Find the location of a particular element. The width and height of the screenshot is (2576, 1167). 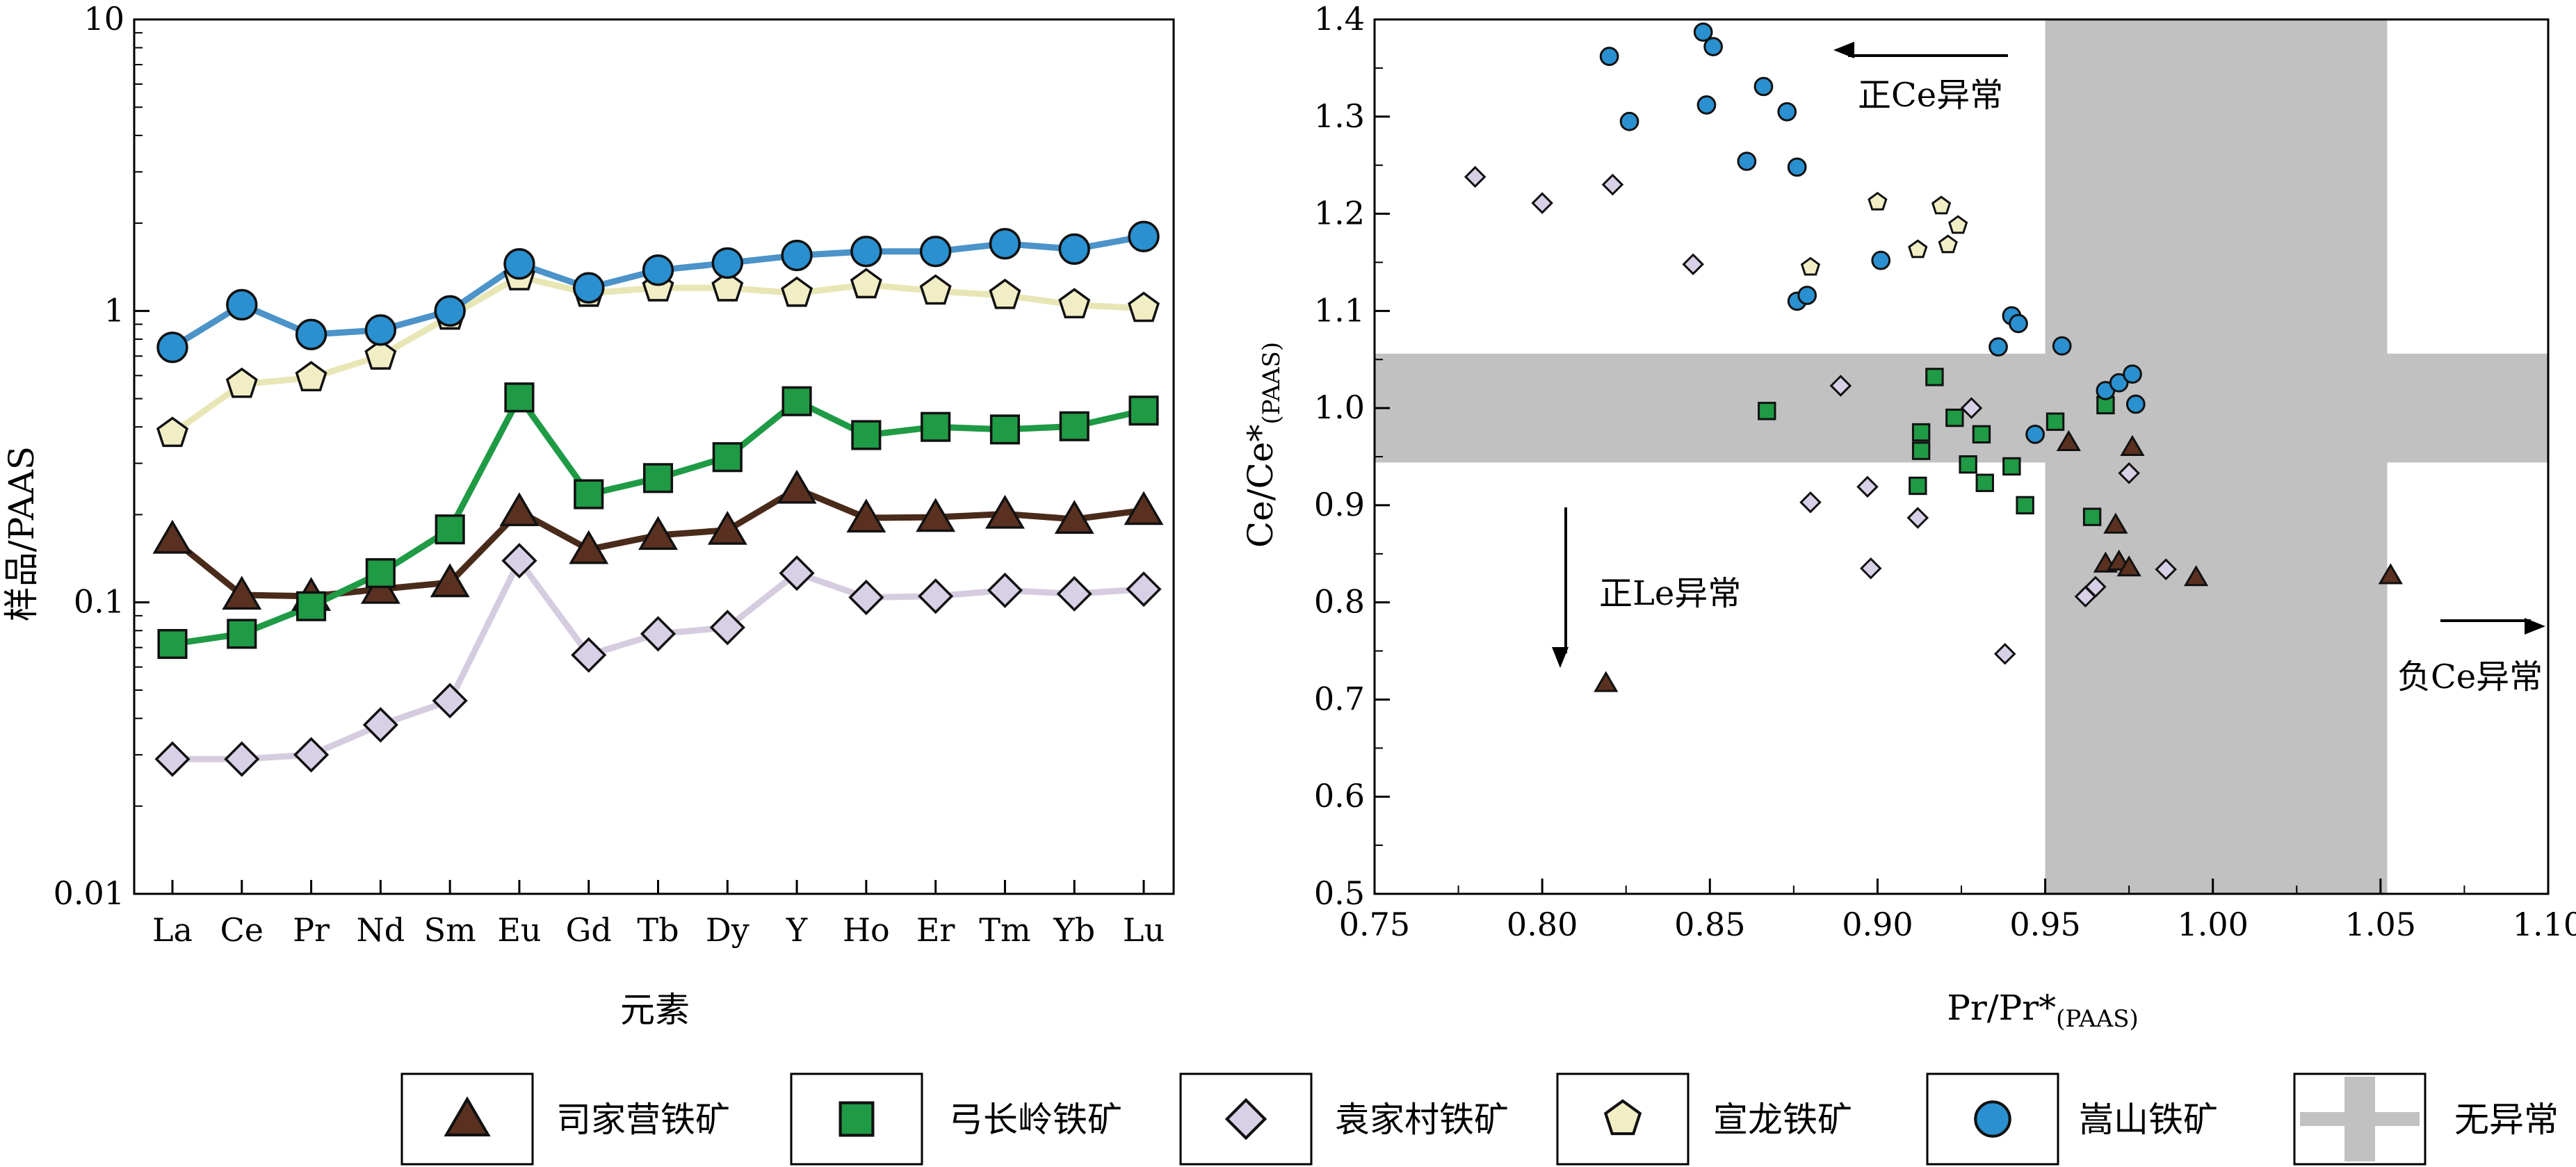

legend-item: 袁家村铁矿 is located at coordinates (1344, 1119).